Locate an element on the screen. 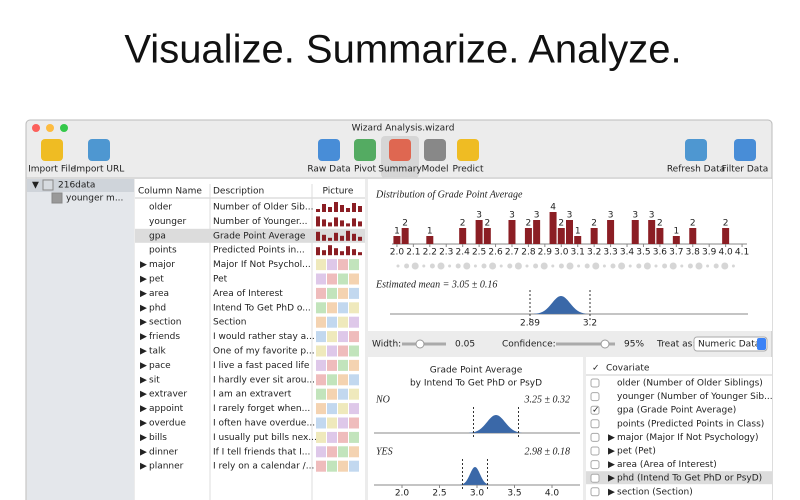  covariate: major (Major If Not Psychology) is located at coordinates (688, 438).